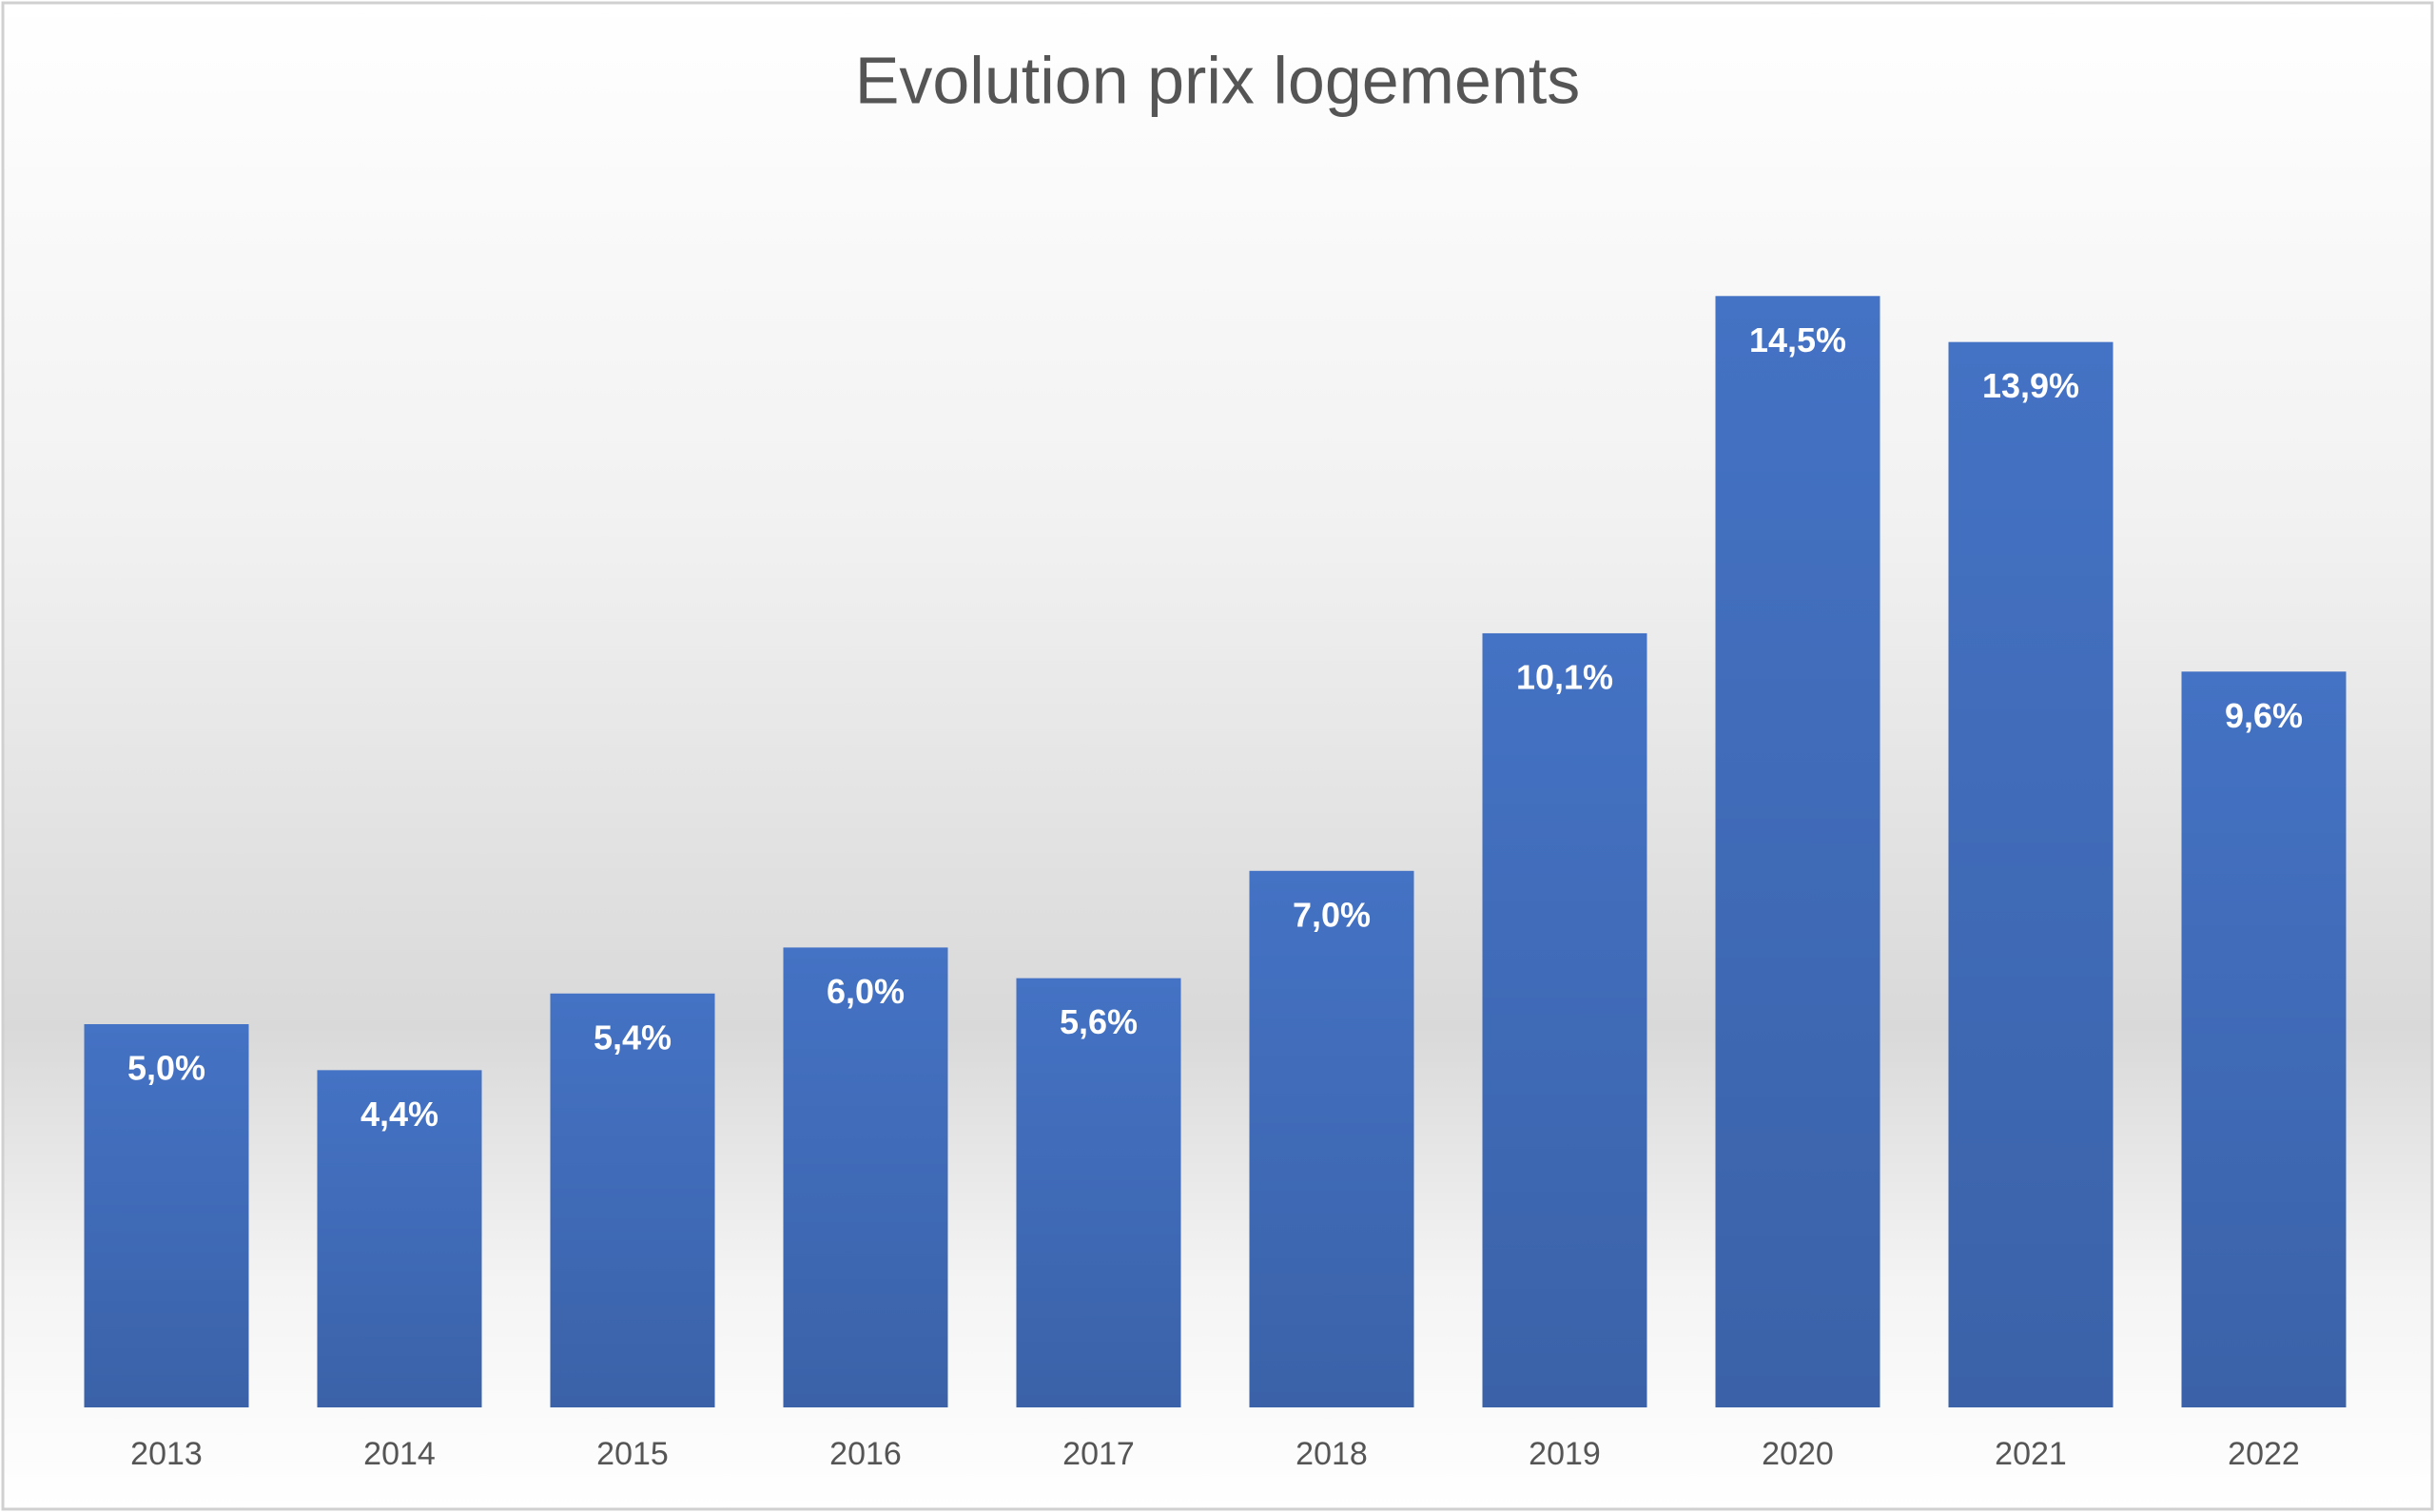 The image size is (2435, 1512). I want to click on data-label: 7,0%, so click(1332, 914).